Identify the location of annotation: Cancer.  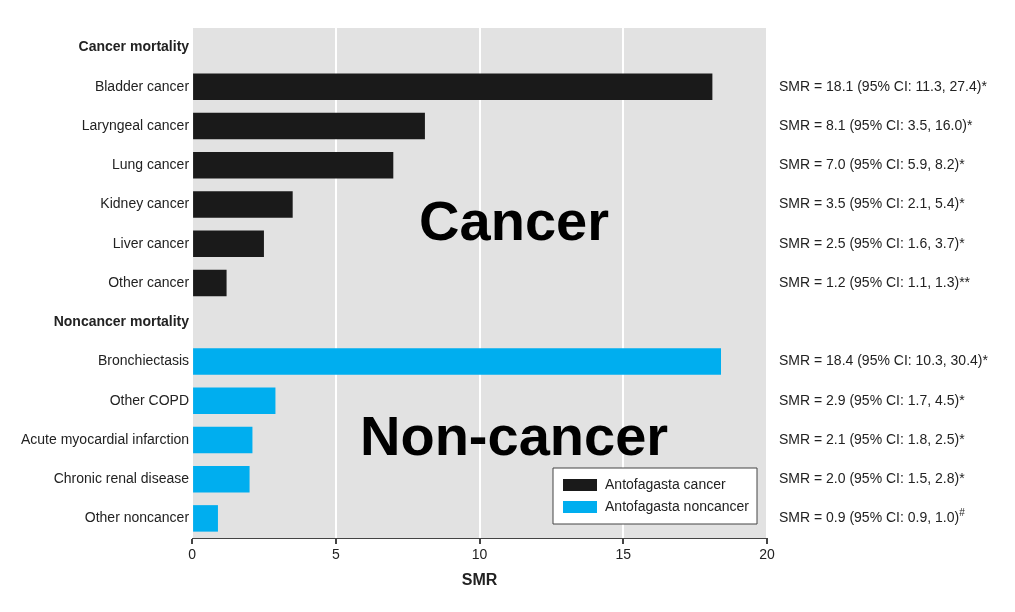
(514, 220).